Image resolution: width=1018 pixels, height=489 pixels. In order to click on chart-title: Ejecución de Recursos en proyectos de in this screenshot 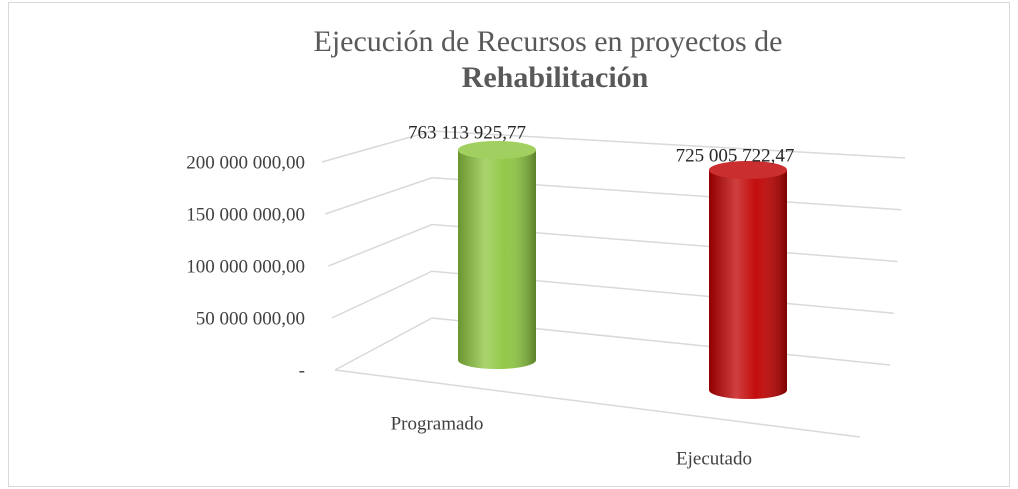, I will do `click(548, 41)`.